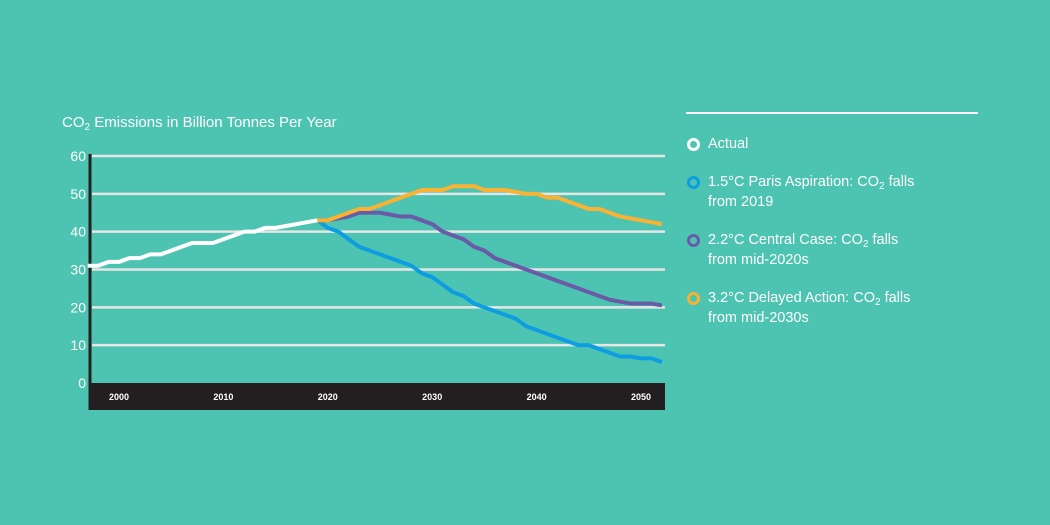 The image size is (1050, 525). What do you see at coordinates (119, 397) in the screenshot?
I see `x-tick-label: 2000` at bounding box center [119, 397].